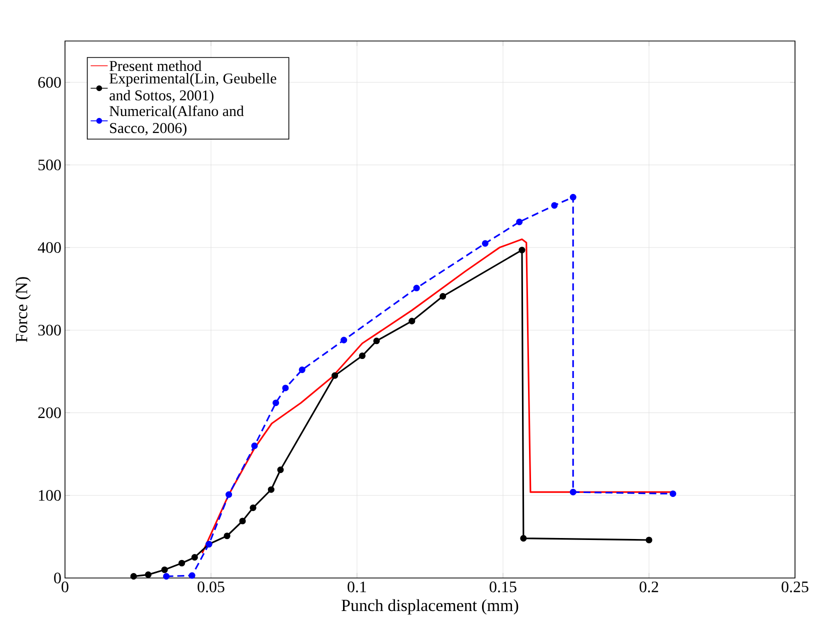 The image size is (825, 630). What do you see at coordinates (211, 587) in the screenshot?
I see `x-tick-label: 0.05` at bounding box center [211, 587].